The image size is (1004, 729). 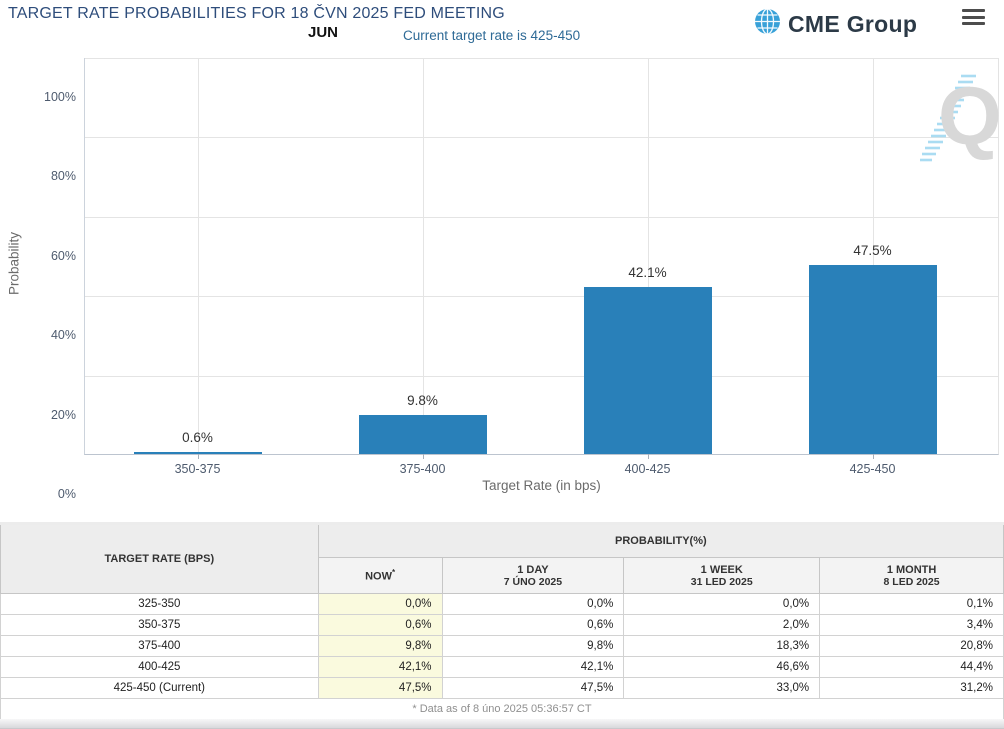 What do you see at coordinates (502, 724) in the screenshot?
I see `bottom-shadow-strip` at bounding box center [502, 724].